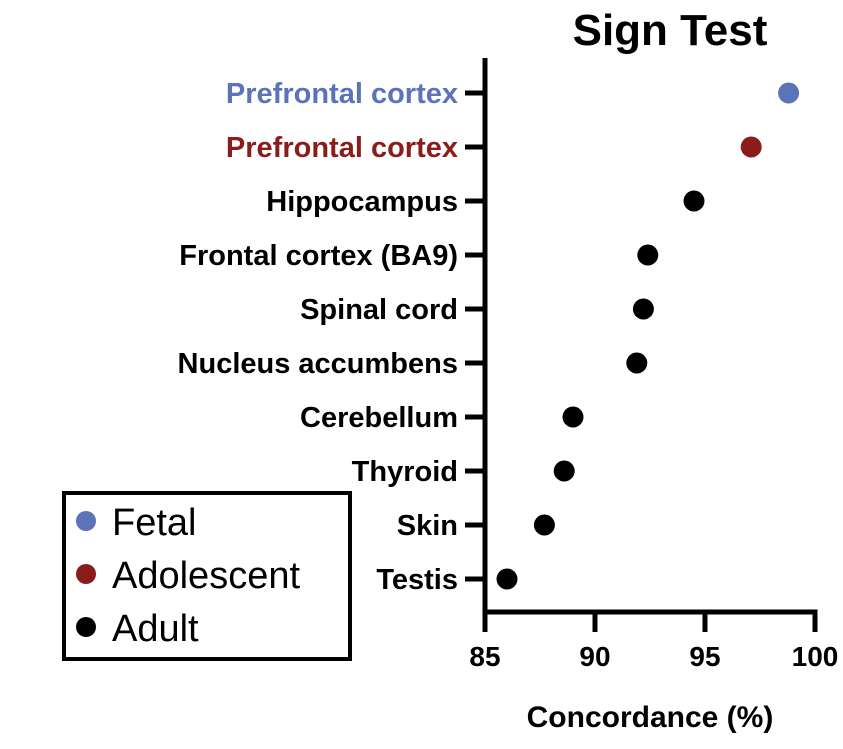  Describe the element at coordinates (704, 656) in the screenshot. I see `x-tick-label: 95` at that location.